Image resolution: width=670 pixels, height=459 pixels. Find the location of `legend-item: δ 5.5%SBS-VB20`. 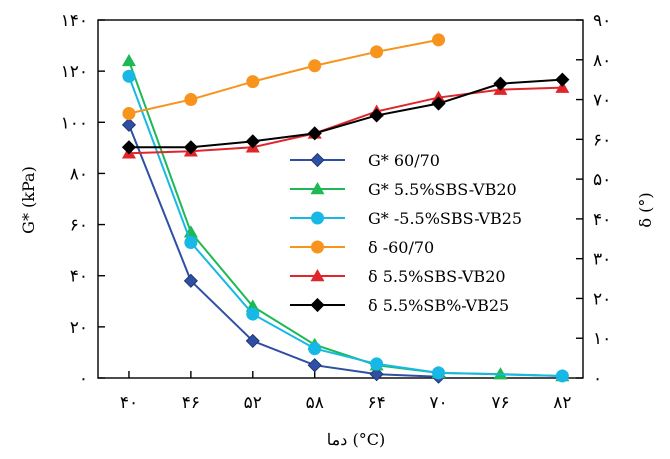

legend-item: δ 5.5%SBS-VB20 is located at coordinates (398, 276).